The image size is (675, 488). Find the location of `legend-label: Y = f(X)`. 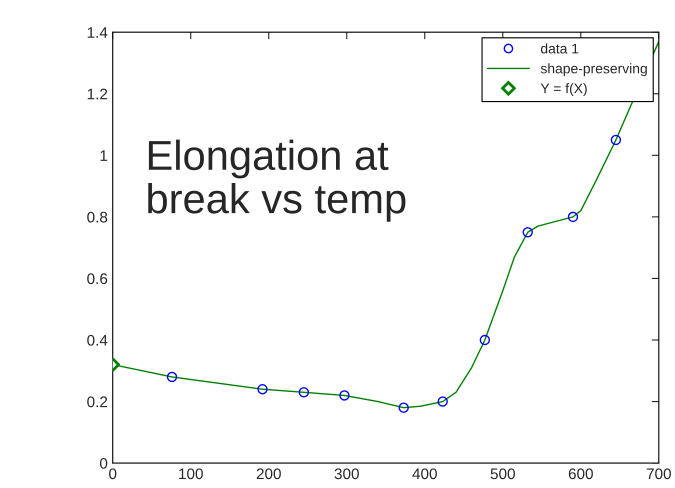

legend-label: Y = f(X) is located at coordinates (563, 89).